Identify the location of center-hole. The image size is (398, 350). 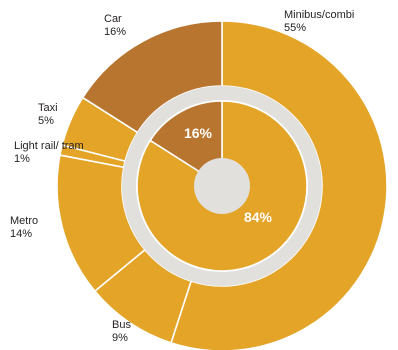
(222, 186).